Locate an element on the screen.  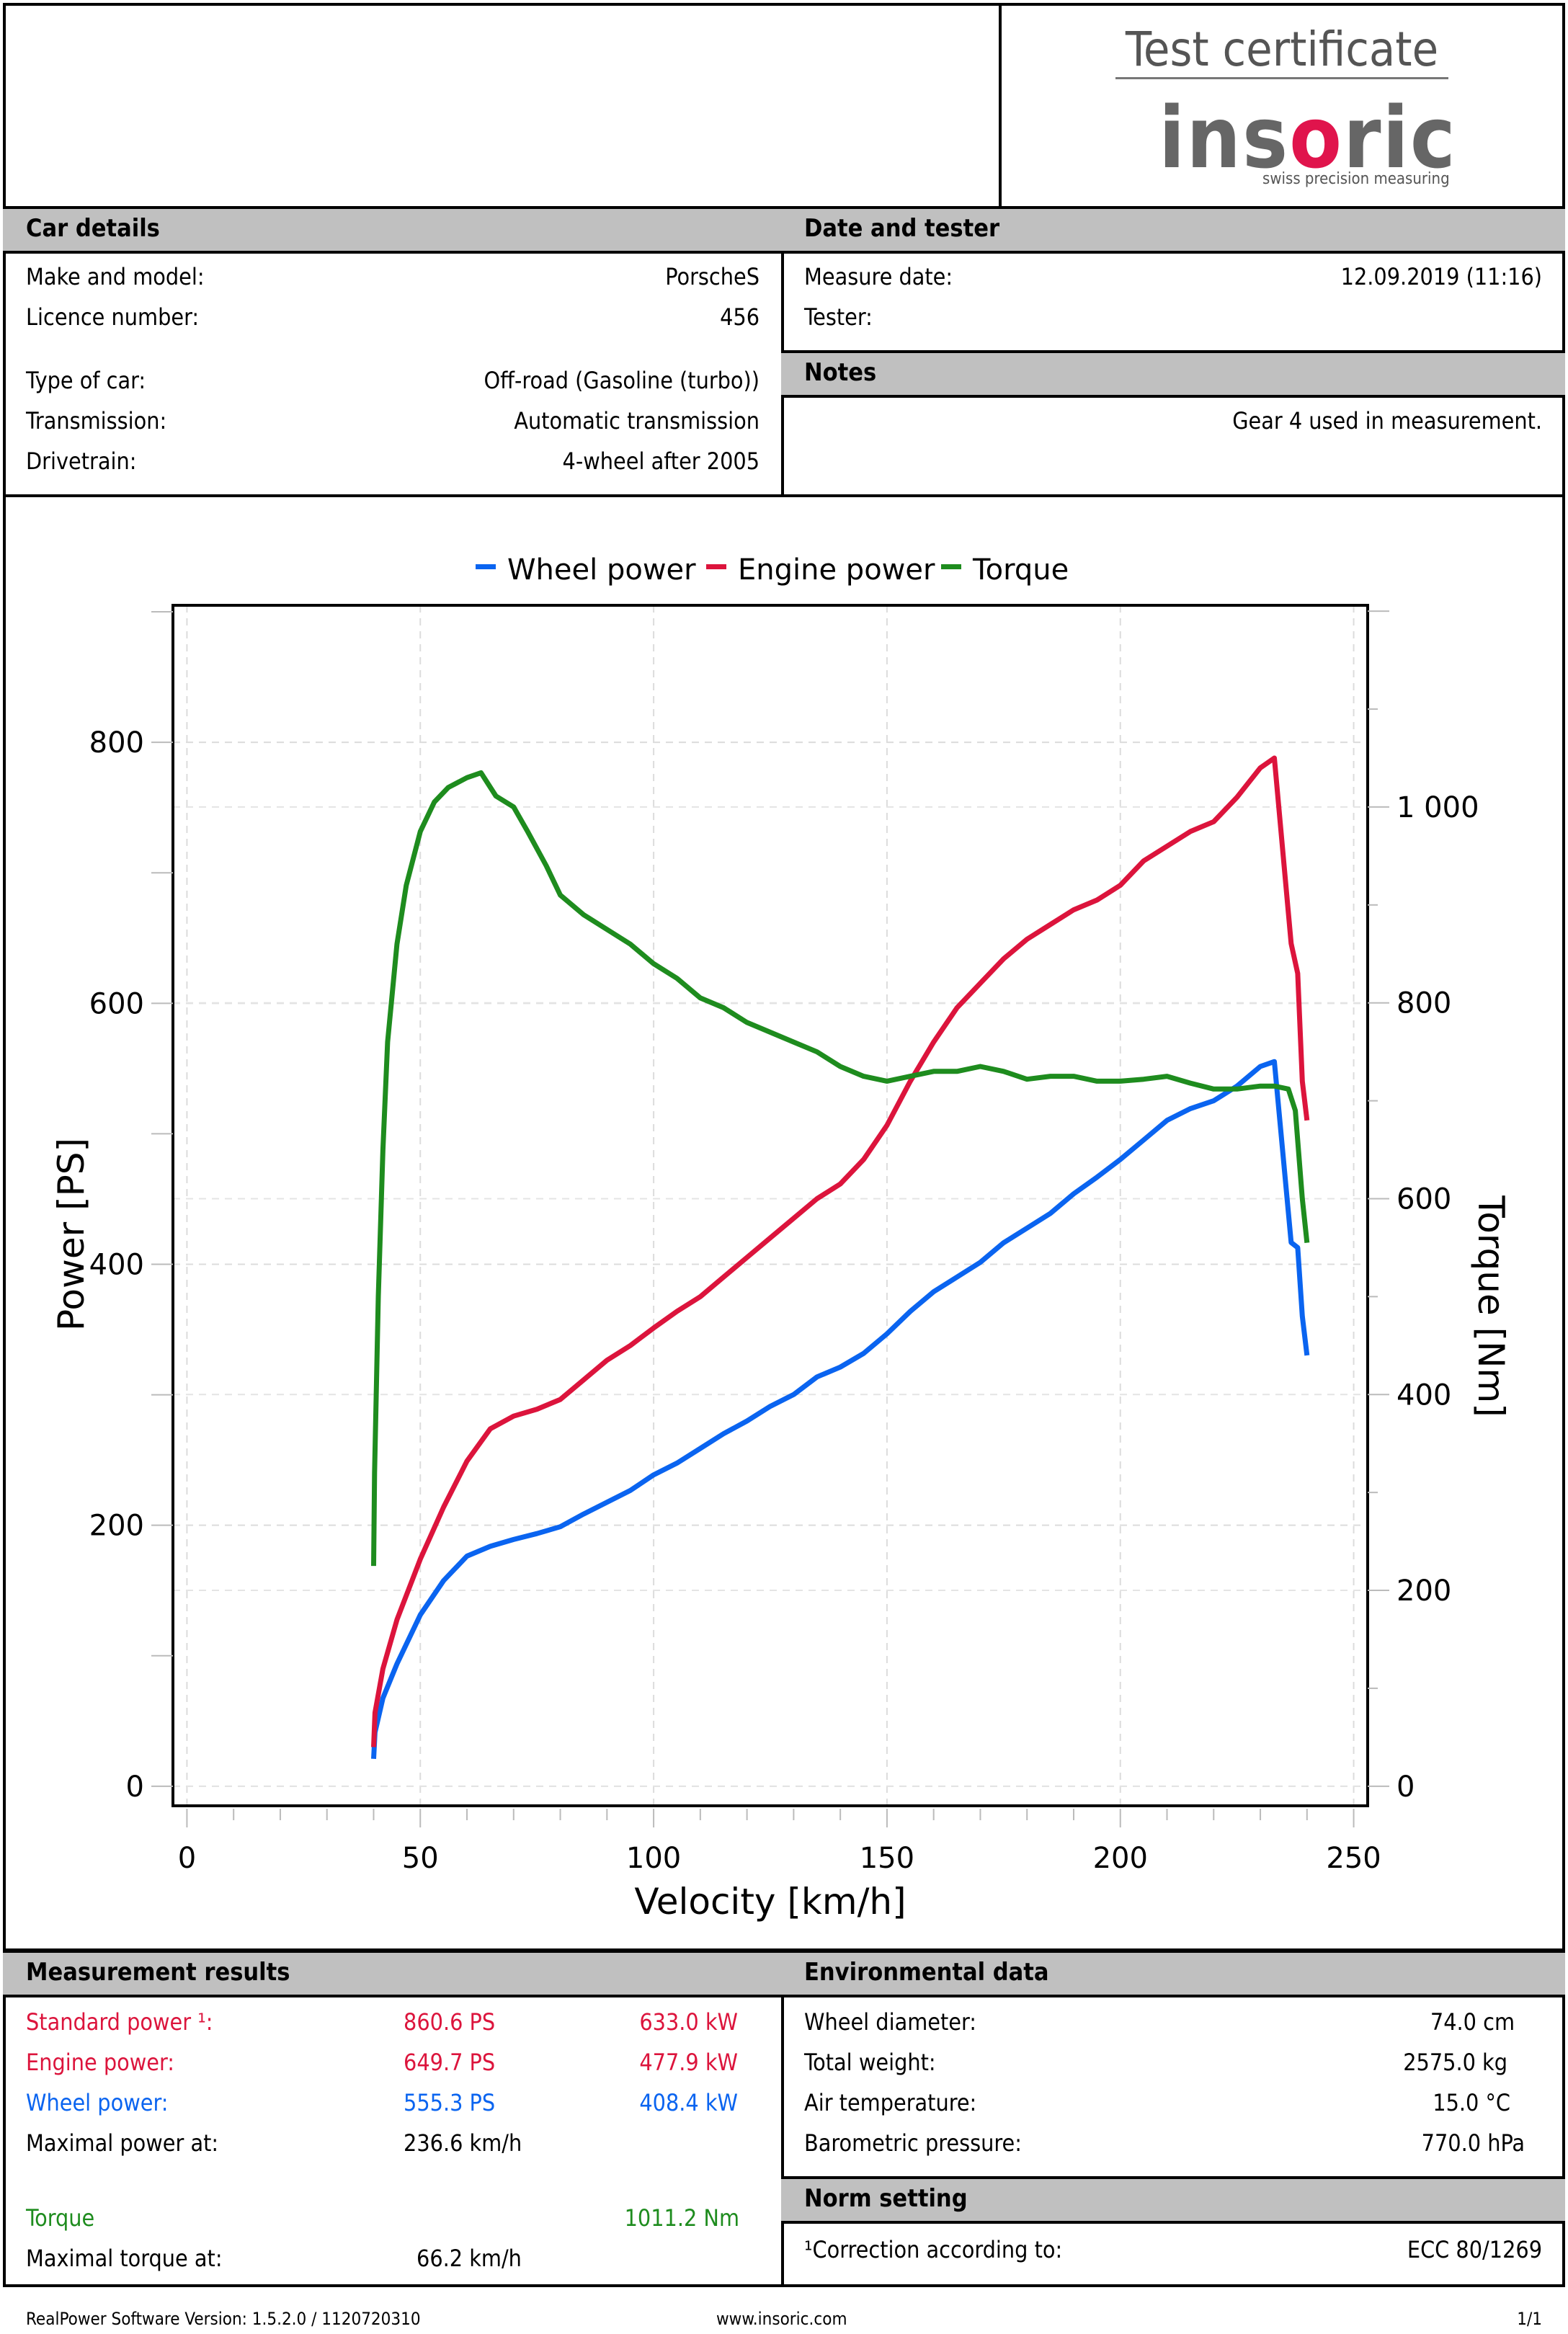
legend-swatch-wheel-power is located at coordinates (486, 566).